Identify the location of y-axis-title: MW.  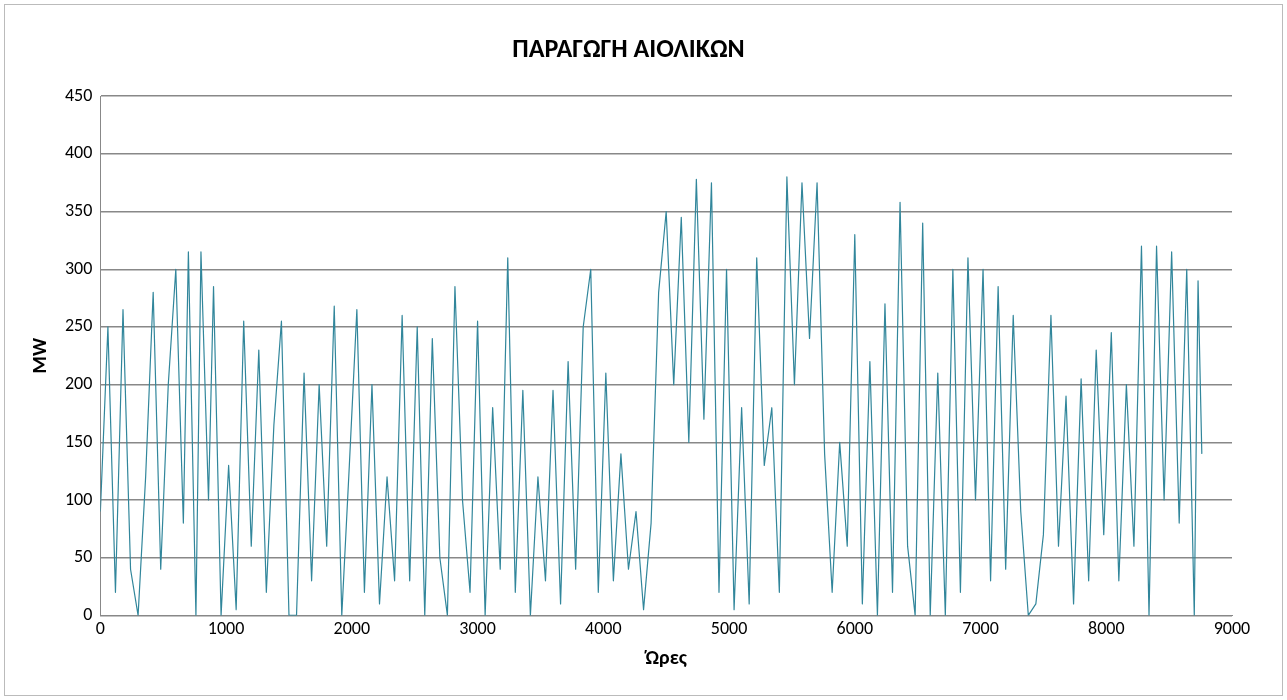
(39, 355).